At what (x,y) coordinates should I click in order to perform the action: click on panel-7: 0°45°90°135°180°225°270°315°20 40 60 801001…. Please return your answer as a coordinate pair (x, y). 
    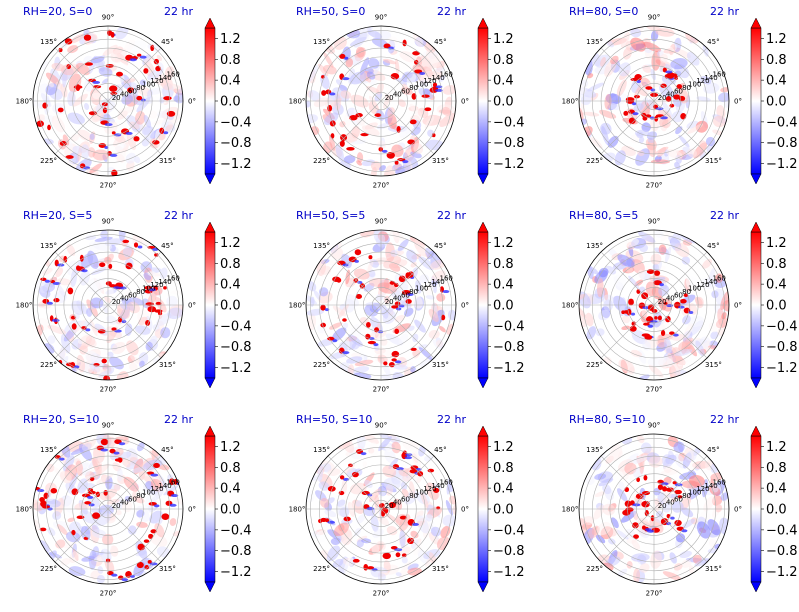
    Looking at the image, I should click on (134, 505).